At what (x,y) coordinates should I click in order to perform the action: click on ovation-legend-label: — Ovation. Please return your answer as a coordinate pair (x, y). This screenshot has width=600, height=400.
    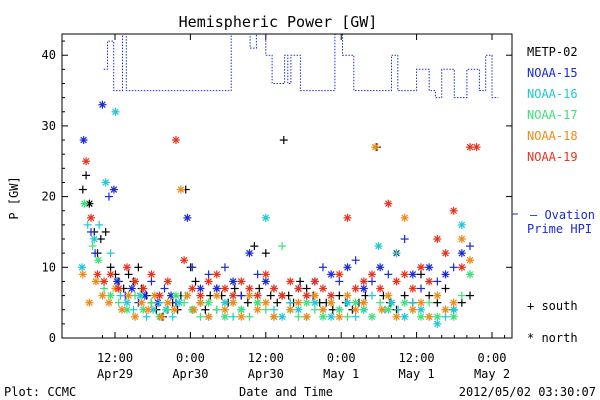
    Looking at the image, I should click on (562, 215).